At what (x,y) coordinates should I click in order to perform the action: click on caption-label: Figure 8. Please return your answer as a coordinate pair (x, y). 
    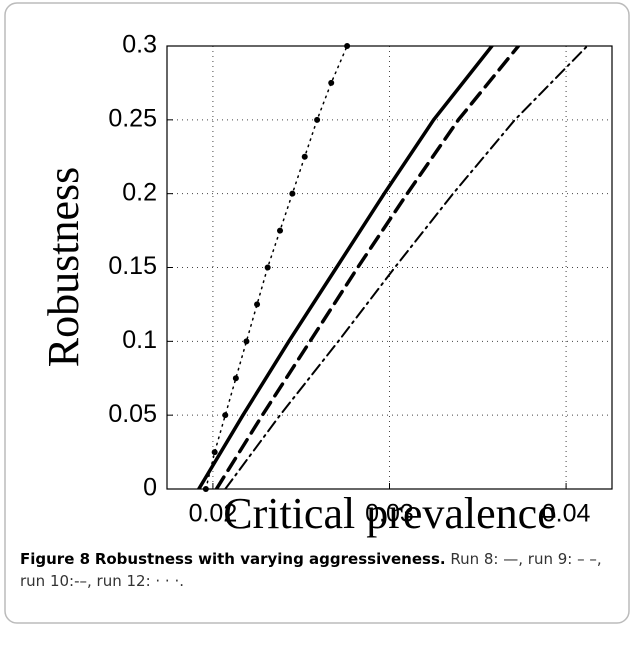
    Looking at the image, I should click on (55, 559).